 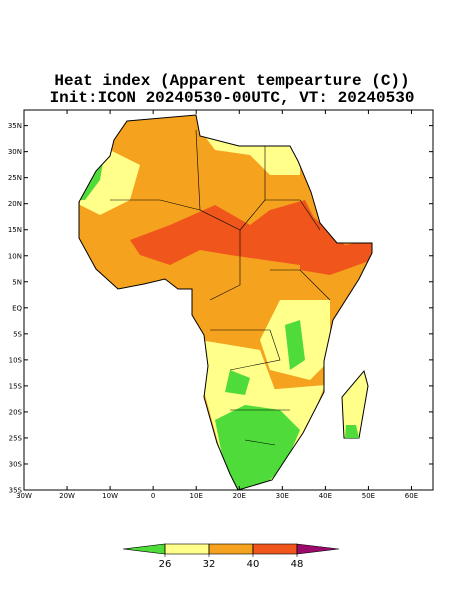 What do you see at coordinates (295, 345) in the screenshot?
I see `field-green-lakes` at bounding box center [295, 345].